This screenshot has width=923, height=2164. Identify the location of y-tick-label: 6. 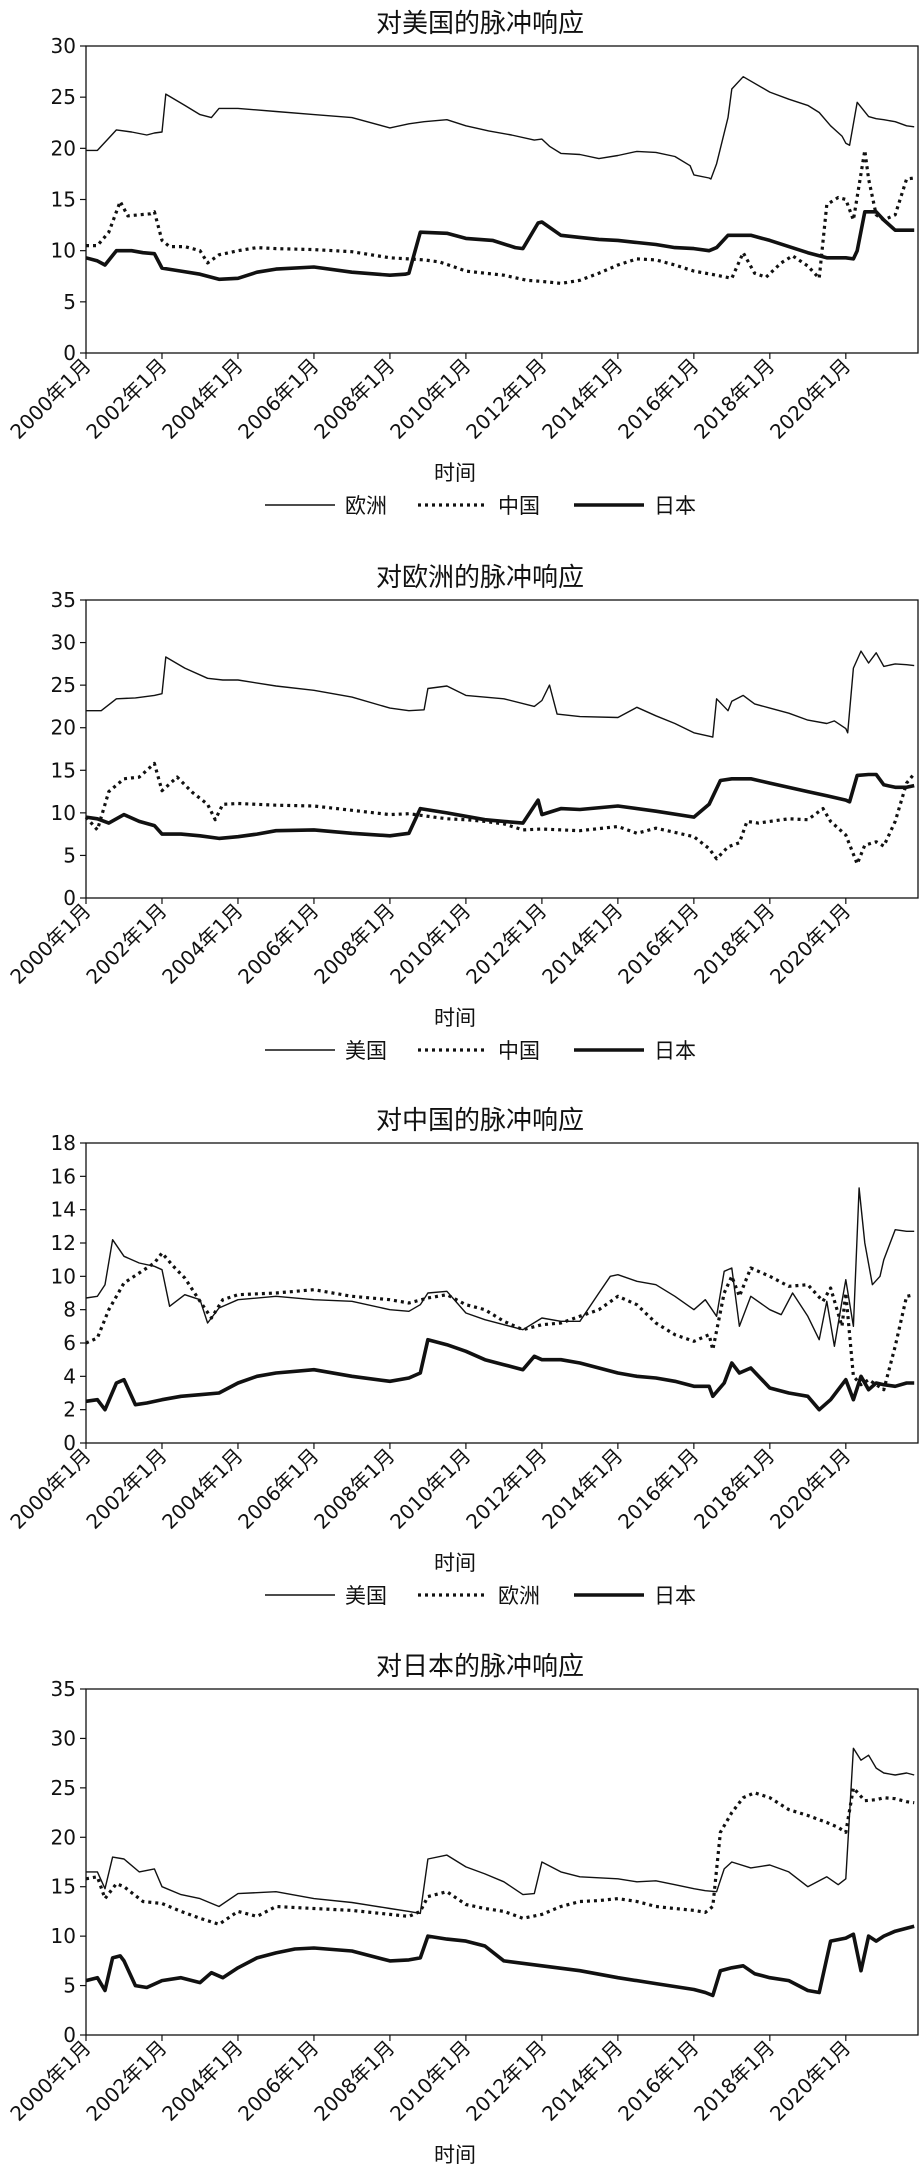
(69, 1343).